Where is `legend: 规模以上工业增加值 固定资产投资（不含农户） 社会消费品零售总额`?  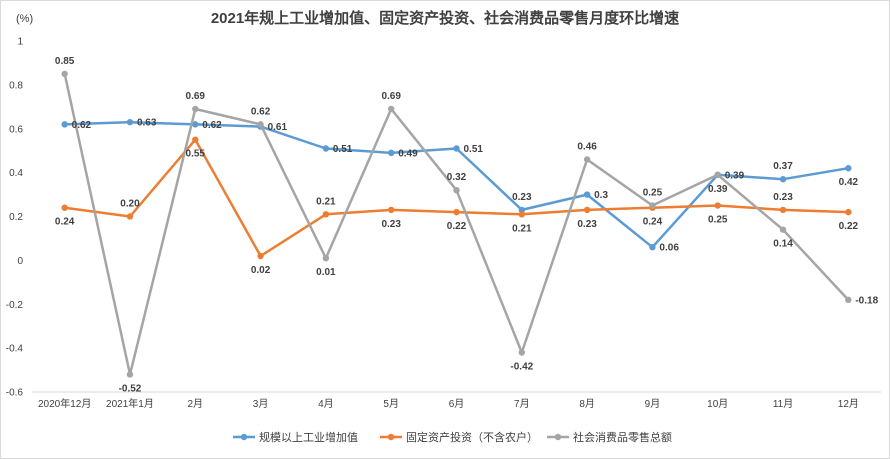
legend: 规模以上工业增加值 固定资产投资（不含农户） 社会消费品零售总额 is located at coordinates (452, 437).